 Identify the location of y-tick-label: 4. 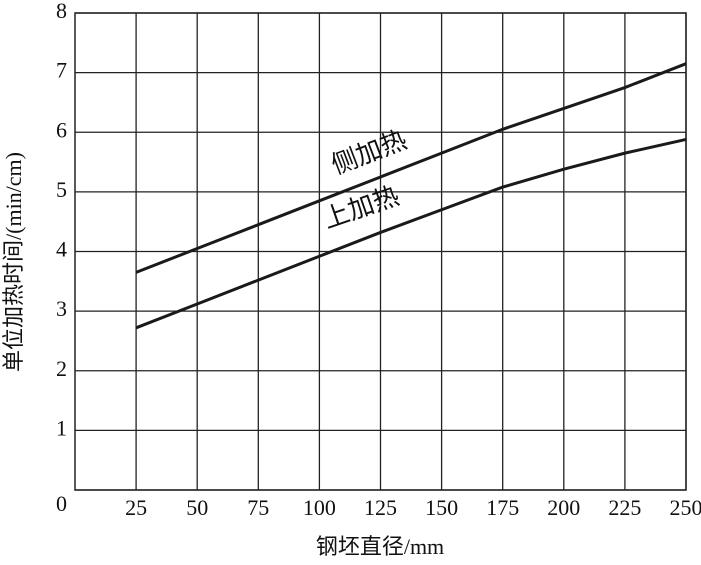
(61, 249).